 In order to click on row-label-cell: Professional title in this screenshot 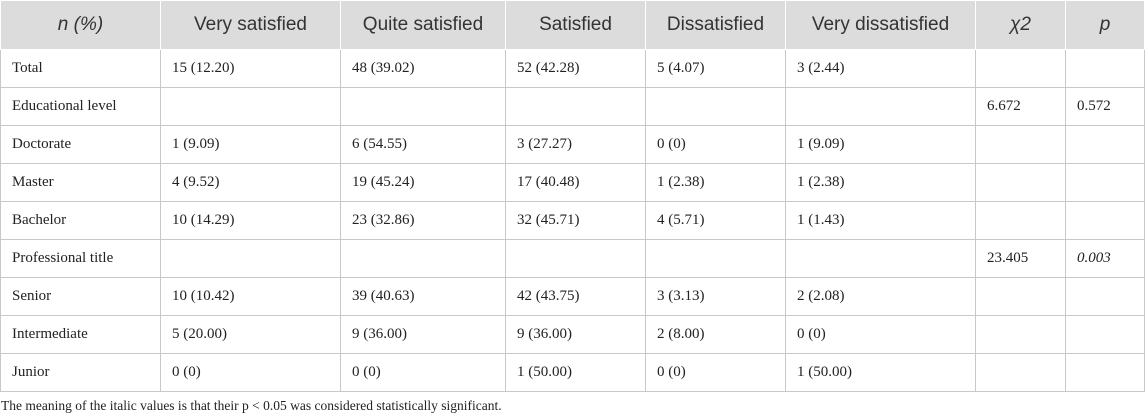, I will do `click(80, 258)`.